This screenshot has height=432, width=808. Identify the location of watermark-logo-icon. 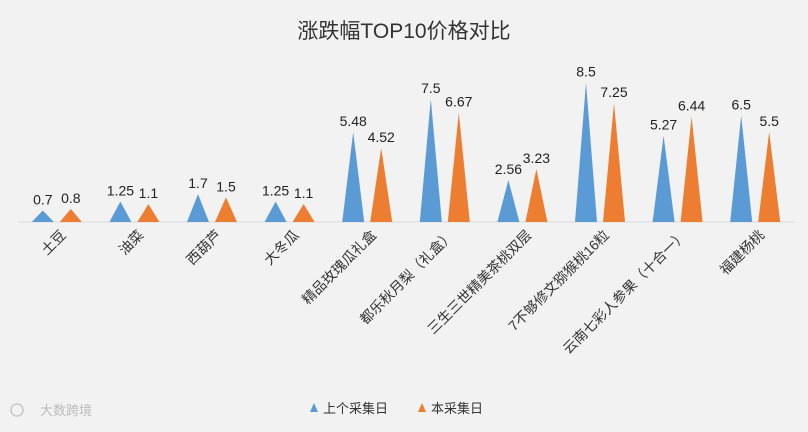
(17, 410).